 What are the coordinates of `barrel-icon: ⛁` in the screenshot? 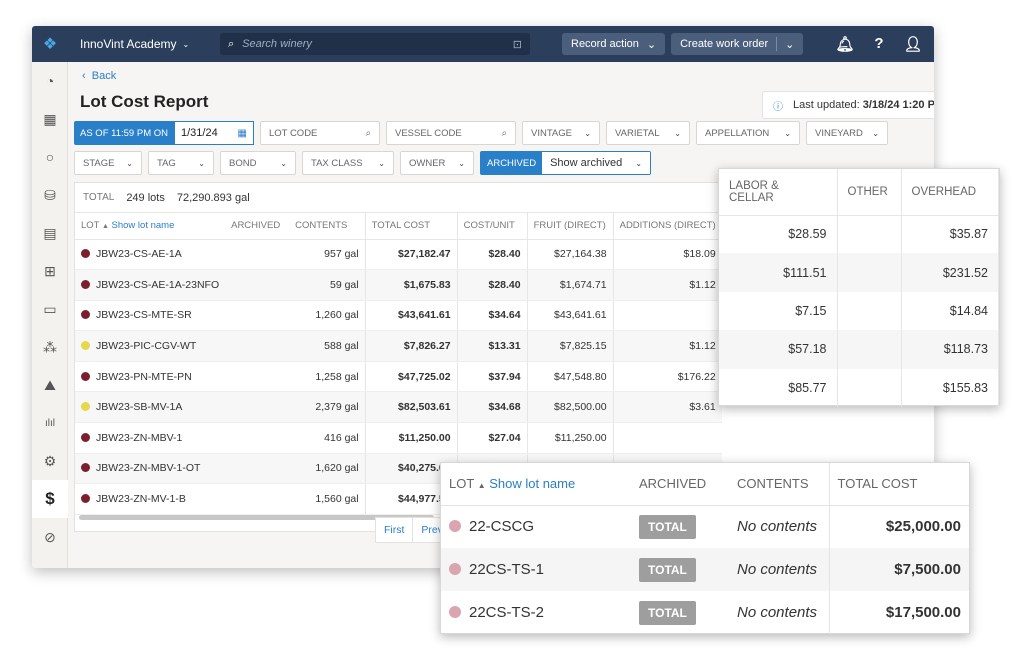 It's located at (50, 194).